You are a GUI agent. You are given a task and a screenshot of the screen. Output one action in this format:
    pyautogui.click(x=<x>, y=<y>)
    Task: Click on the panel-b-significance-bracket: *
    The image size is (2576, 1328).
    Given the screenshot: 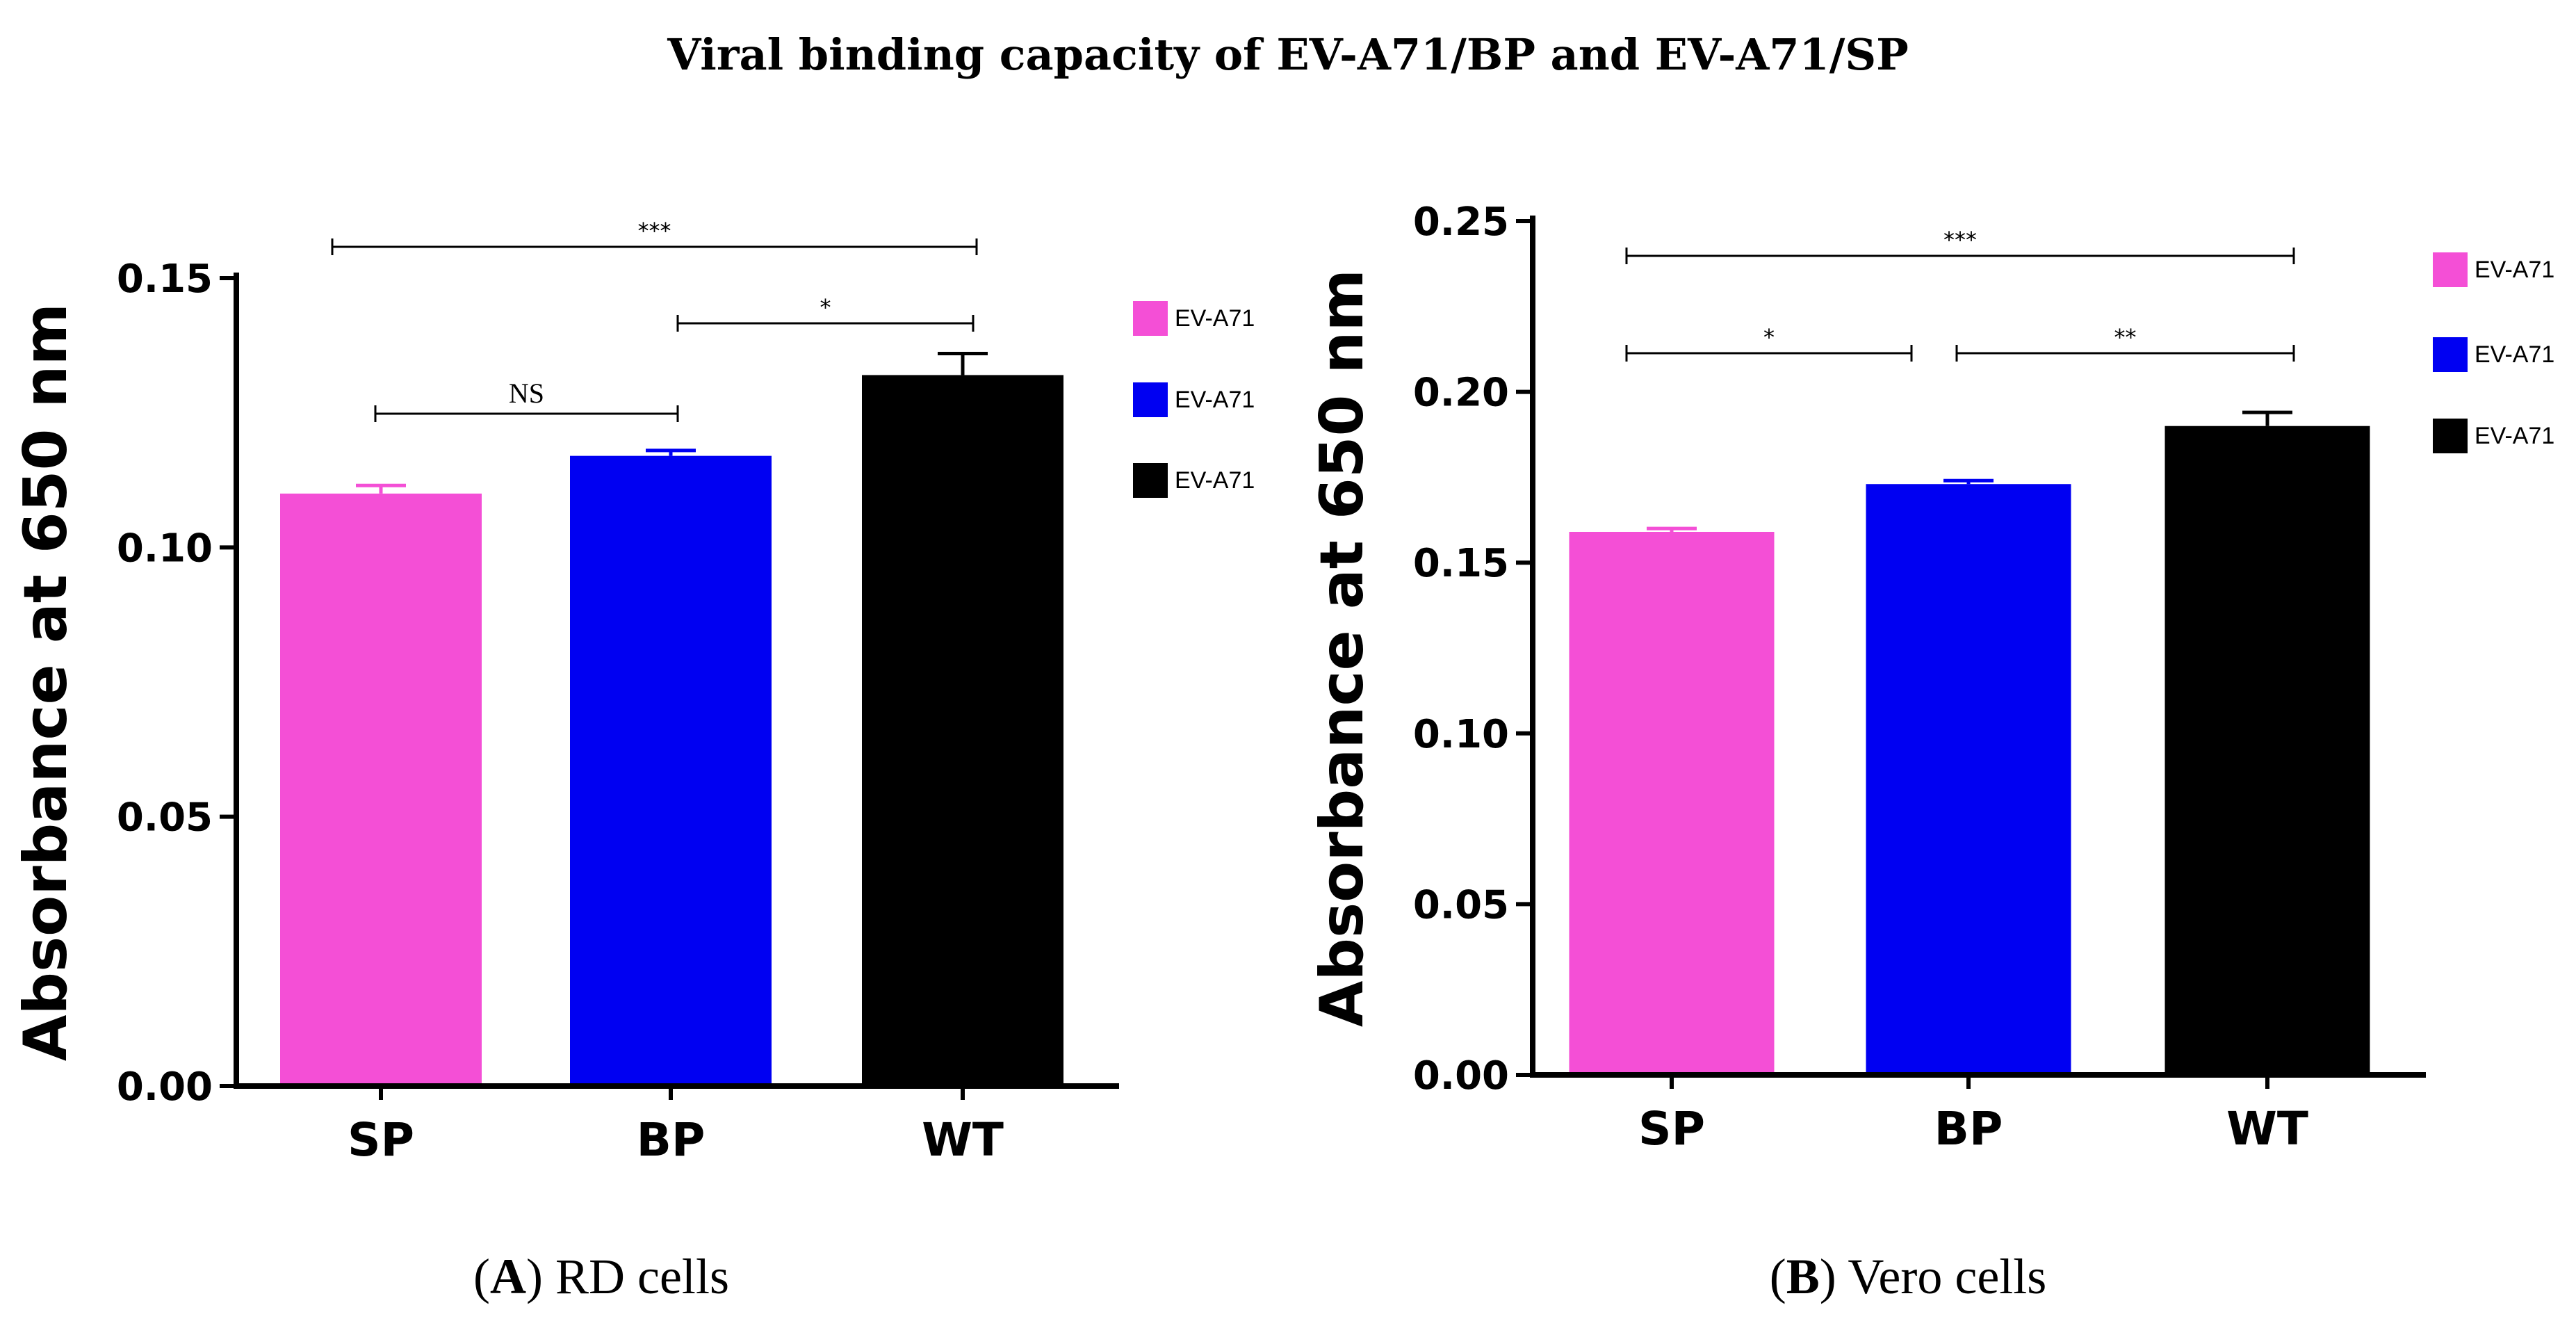 What is the action you would take?
    pyautogui.click(x=1769, y=343)
    